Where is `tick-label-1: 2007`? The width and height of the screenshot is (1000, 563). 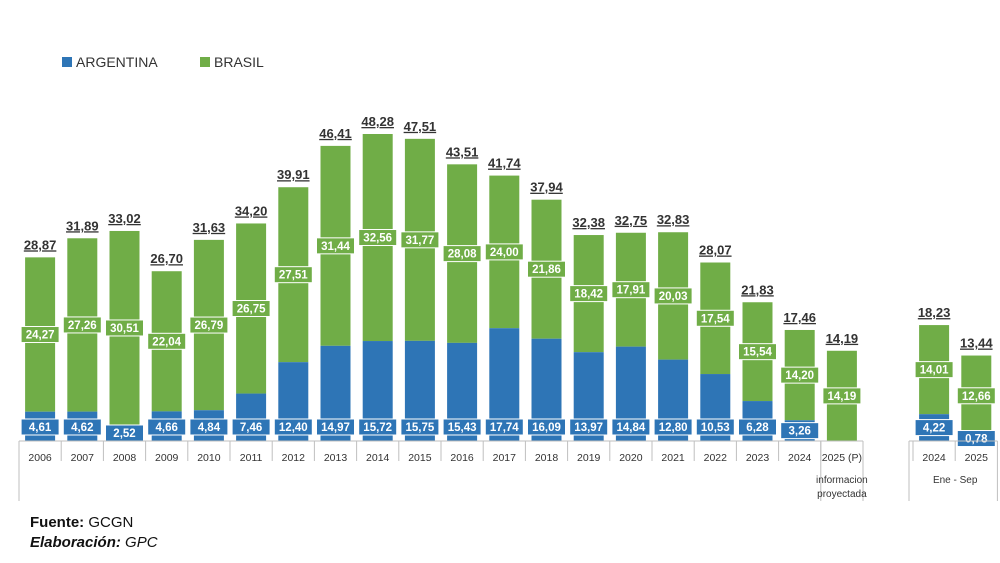
tick-label-1: 2007 is located at coordinates (83, 458).